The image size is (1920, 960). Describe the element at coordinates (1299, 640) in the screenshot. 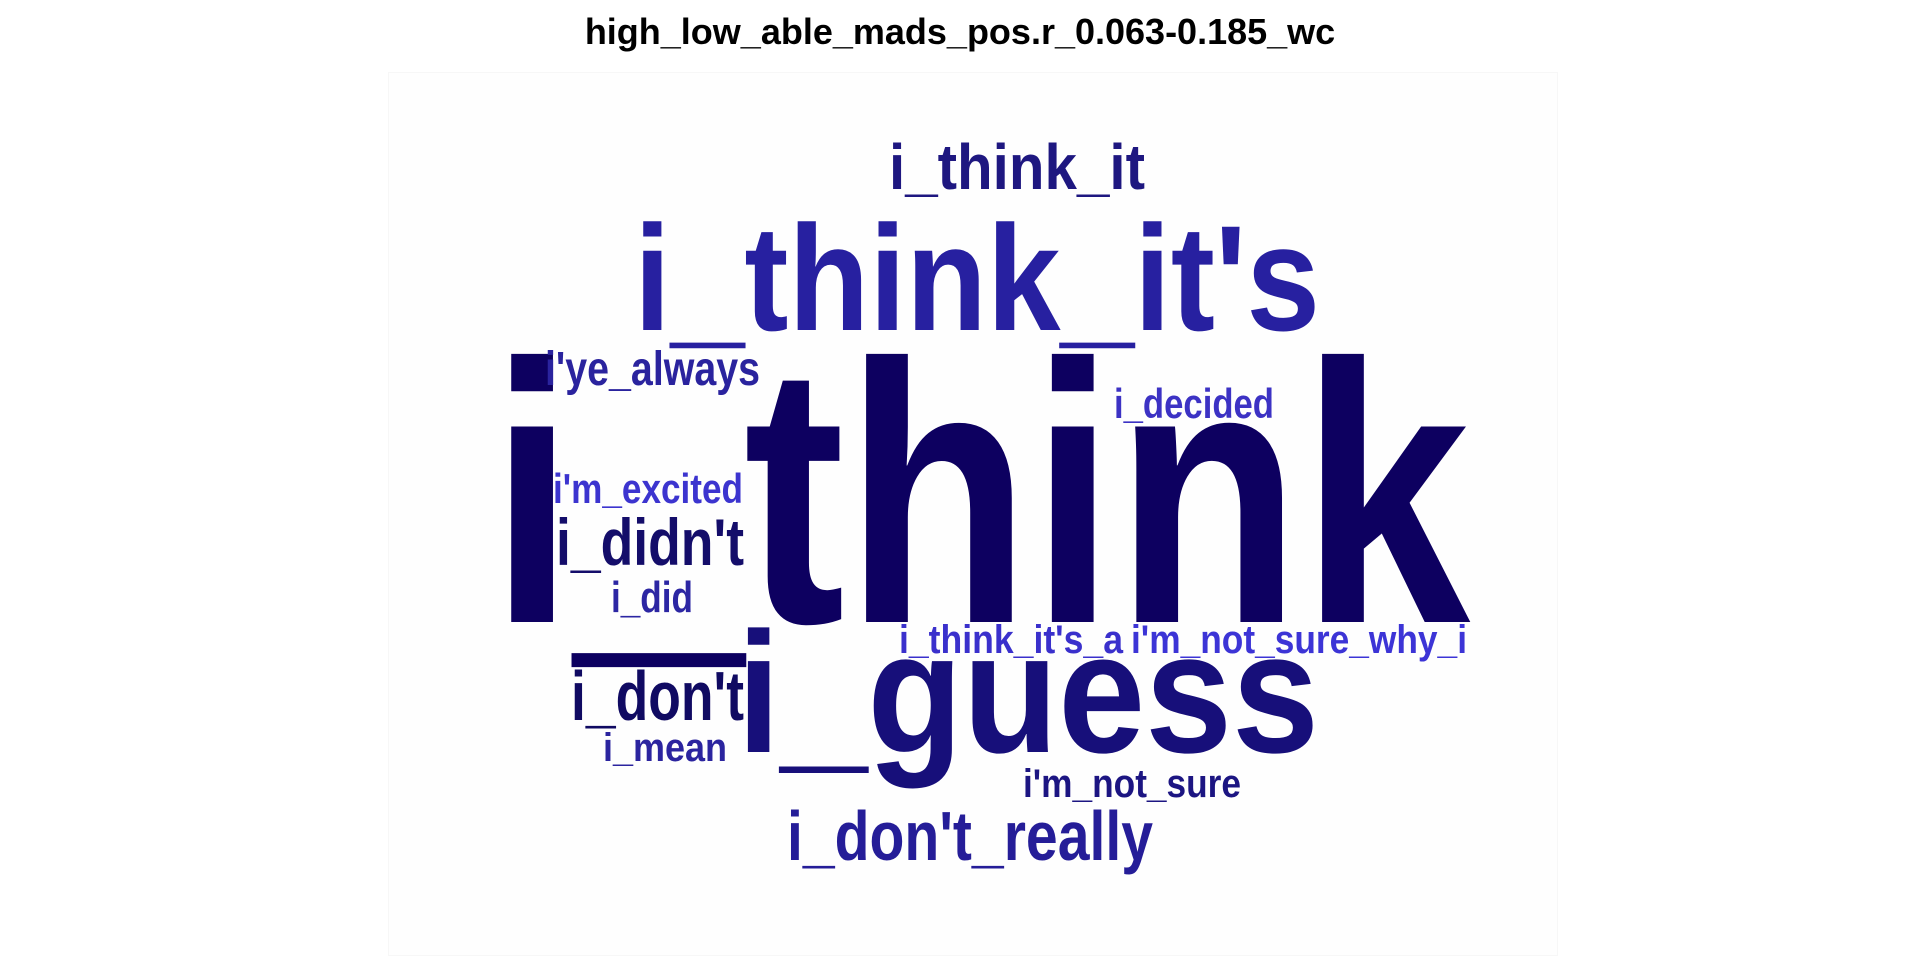

I see `word-im-not-sure-why-i: i'm_not_sure_why_i` at that location.